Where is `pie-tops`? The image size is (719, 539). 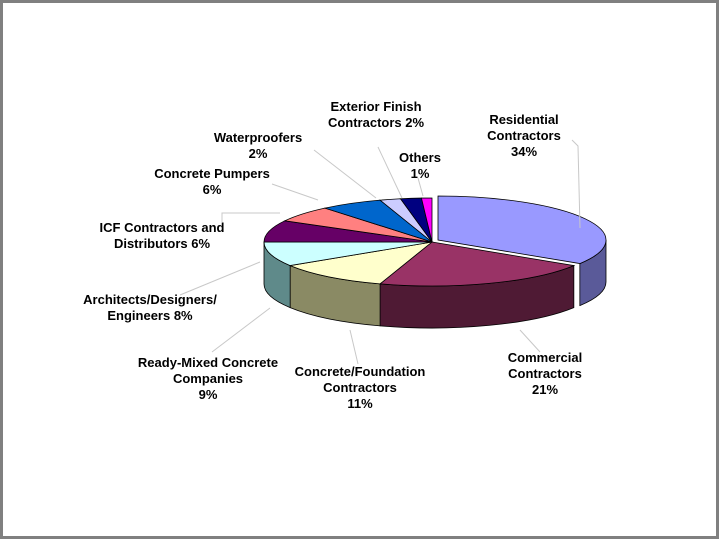 pie-tops is located at coordinates (435, 241).